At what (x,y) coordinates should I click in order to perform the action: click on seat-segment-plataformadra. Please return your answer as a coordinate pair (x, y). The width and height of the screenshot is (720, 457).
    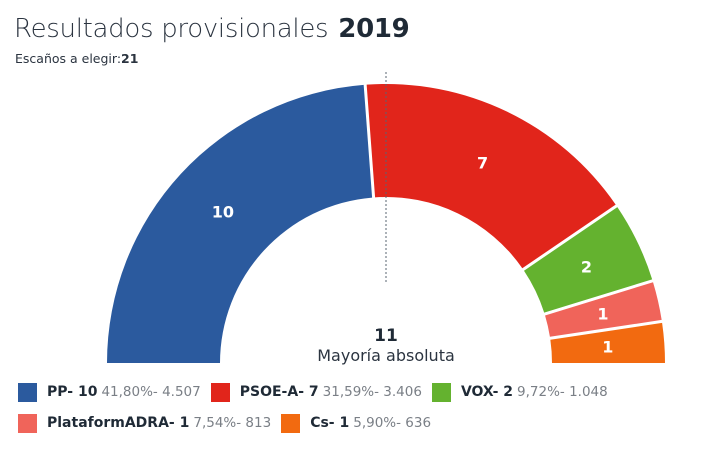
    Looking at the image, I should click on (603, 309).